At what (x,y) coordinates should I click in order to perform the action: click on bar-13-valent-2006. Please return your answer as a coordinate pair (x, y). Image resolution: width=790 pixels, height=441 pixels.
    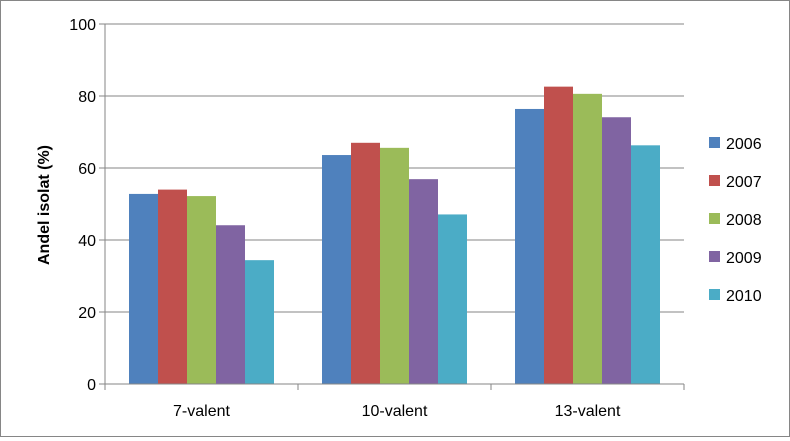
    Looking at the image, I should click on (529, 246).